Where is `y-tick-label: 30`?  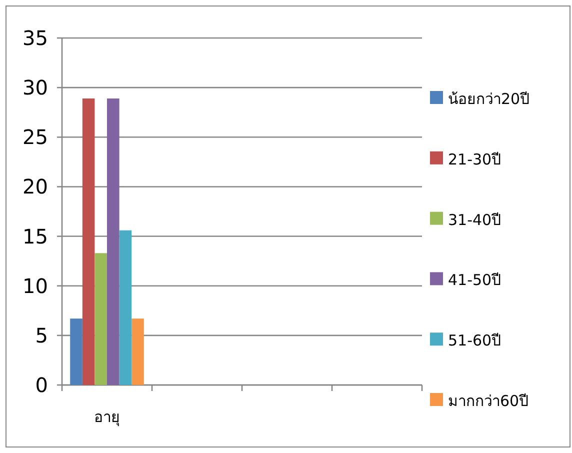
y-tick-label: 30 is located at coordinates (35, 88).